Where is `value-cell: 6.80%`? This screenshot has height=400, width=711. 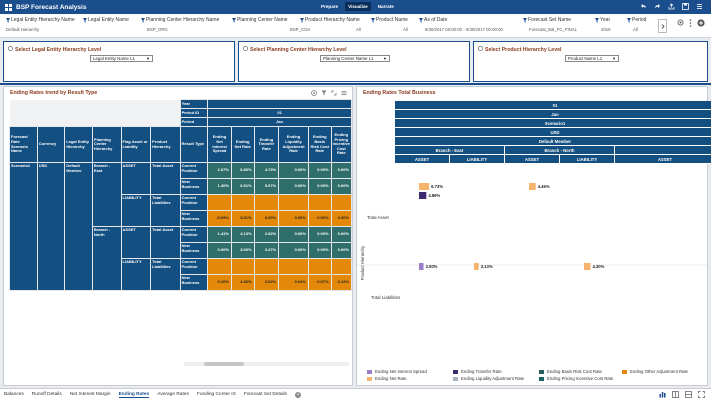 value-cell: 6.80% is located at coordinates (242, 170).